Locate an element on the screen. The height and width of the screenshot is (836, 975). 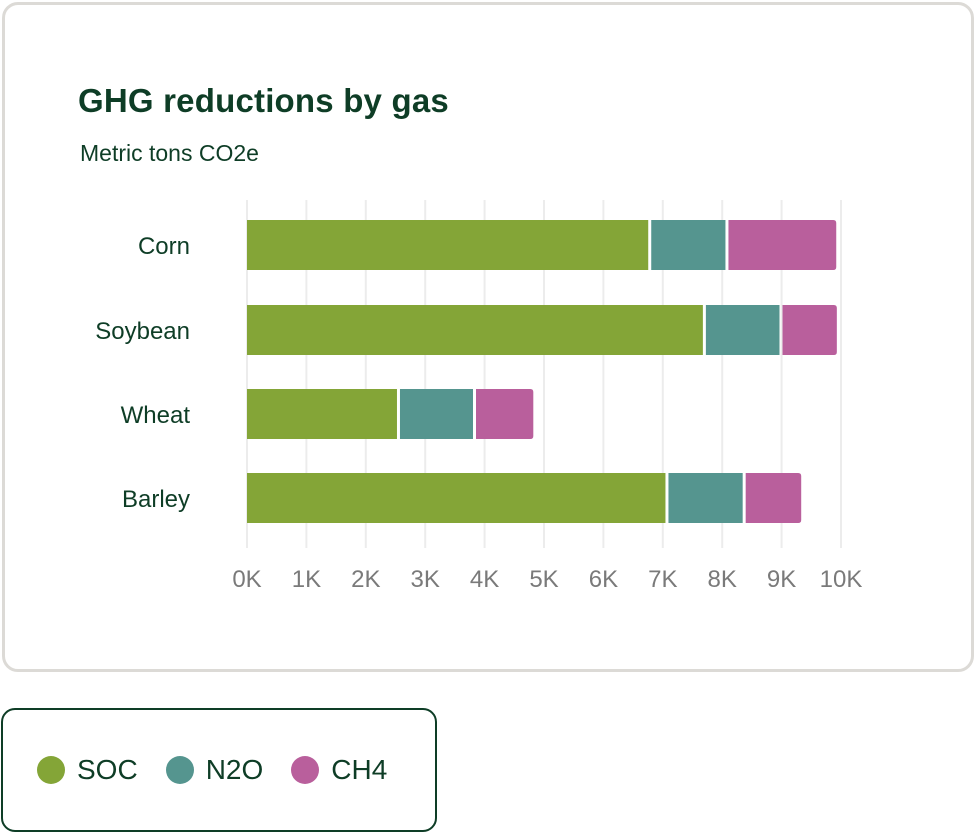
legend-item-n2o: N2O is located at coordinates (214, 770).